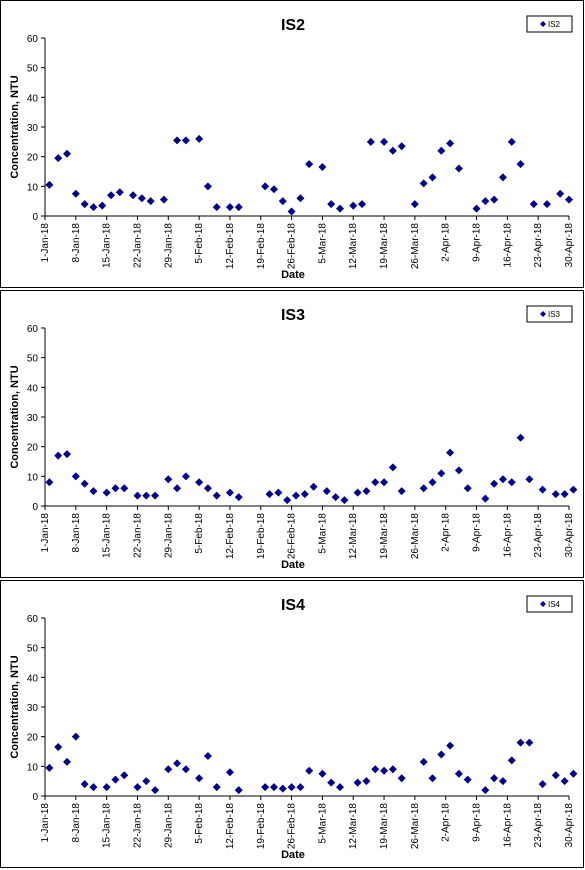  I want to click on legend-box, so click(549, 314).